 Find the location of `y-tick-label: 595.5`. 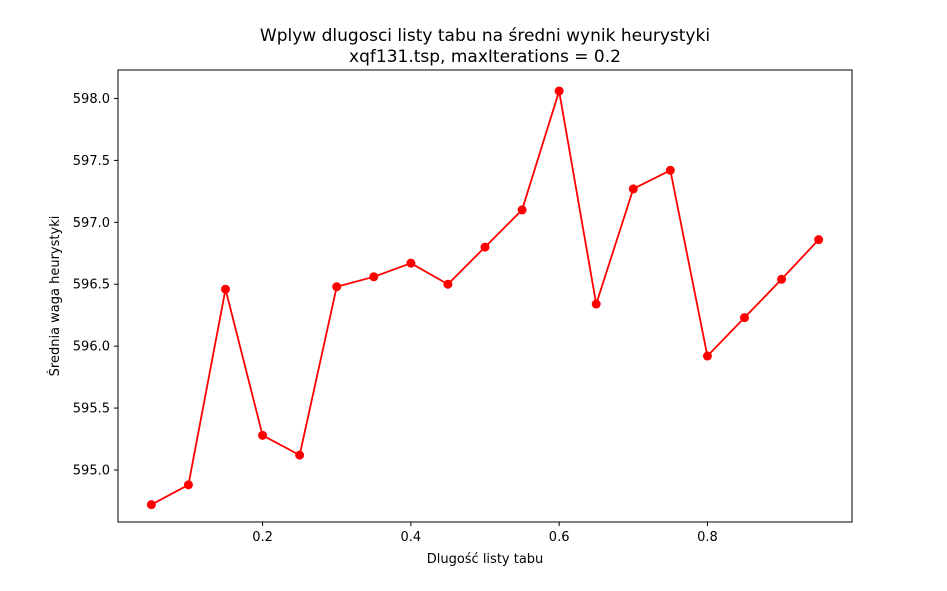

y-tick-label: 595.5 is located at coordinates (91, 409).